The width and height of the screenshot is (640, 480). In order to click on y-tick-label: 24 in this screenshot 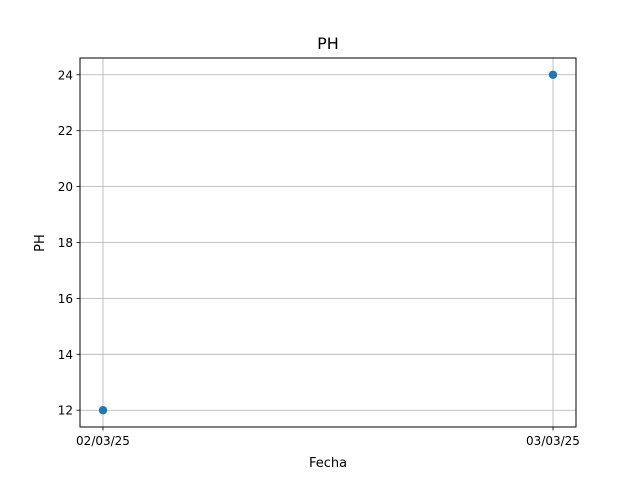, I will do `click(65, 75)`.